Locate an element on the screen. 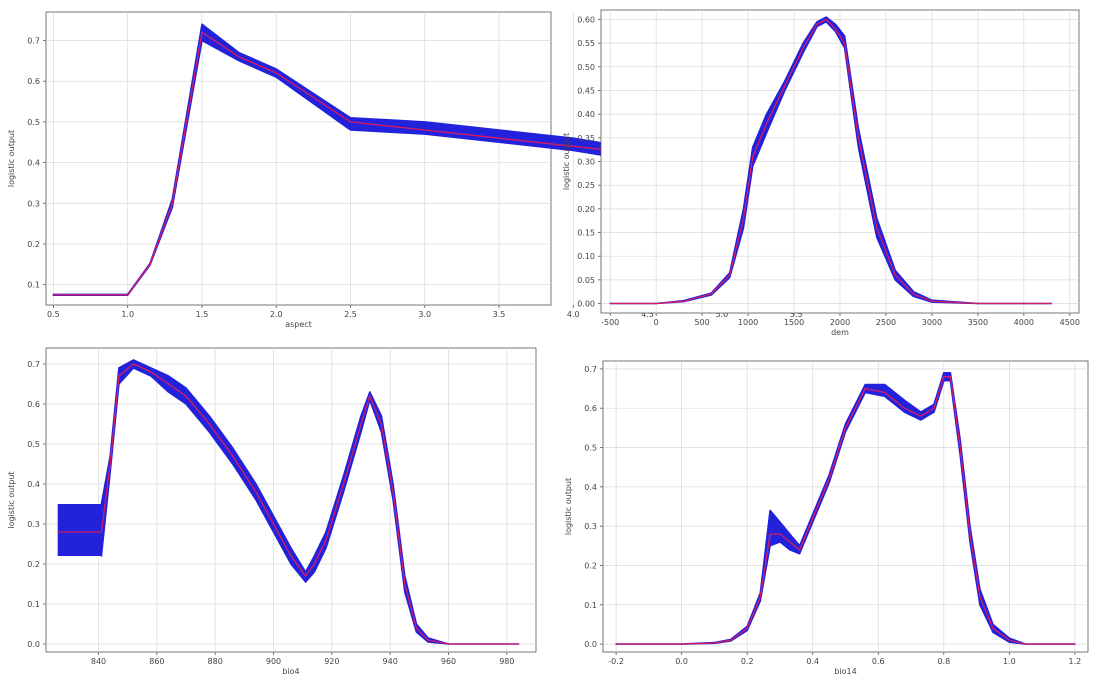  x-tick-label: 3000 is located at coordinates (932, 322).